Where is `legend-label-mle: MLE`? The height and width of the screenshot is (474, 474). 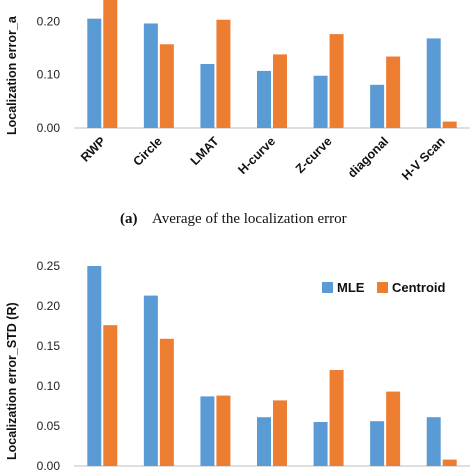
legend-label-mle: MLE is located at coordinates (351, 287).